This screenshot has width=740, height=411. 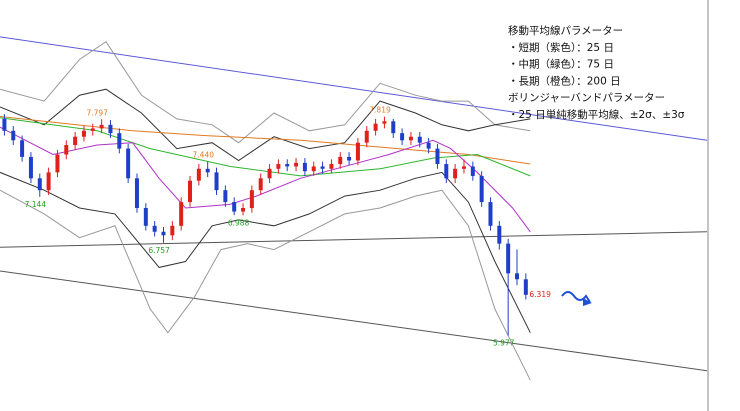 I want to click on note-text: ・短期（紫色）：25 日, so click(x=561, y=47).